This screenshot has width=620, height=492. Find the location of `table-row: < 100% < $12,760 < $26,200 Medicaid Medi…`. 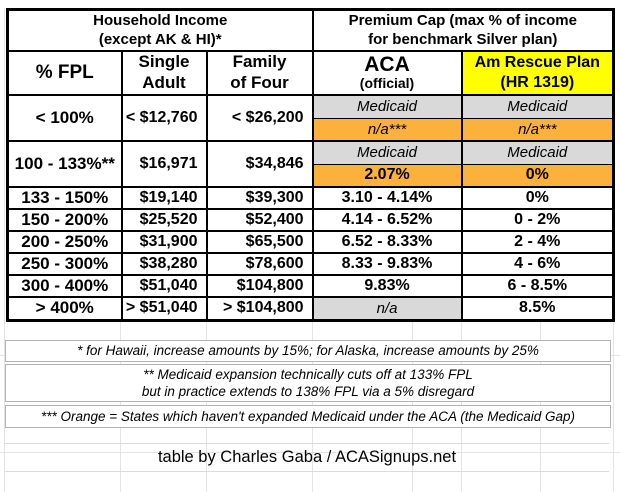

table-row: < 100% < $12,760 < $26,200 Medicaid Medi… is located at coordinates (310, 118).